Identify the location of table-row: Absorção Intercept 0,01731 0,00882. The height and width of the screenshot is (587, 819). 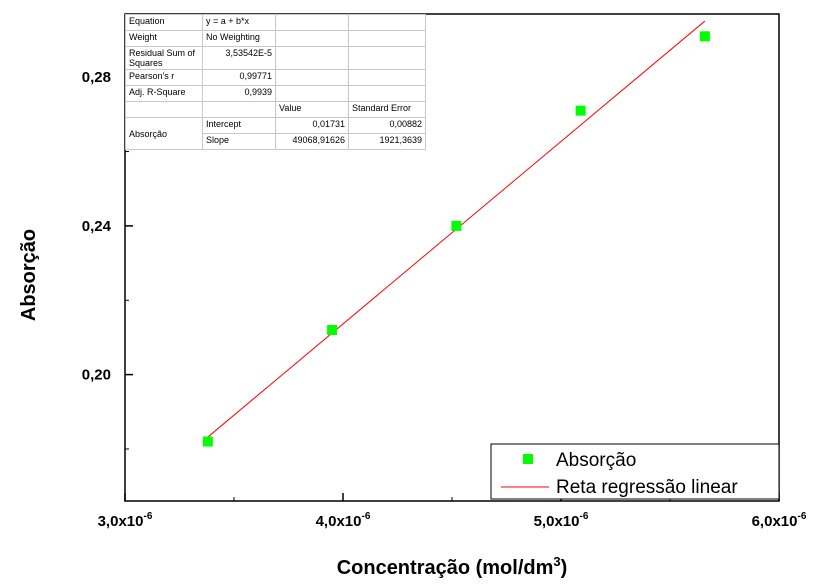
(275, 133).